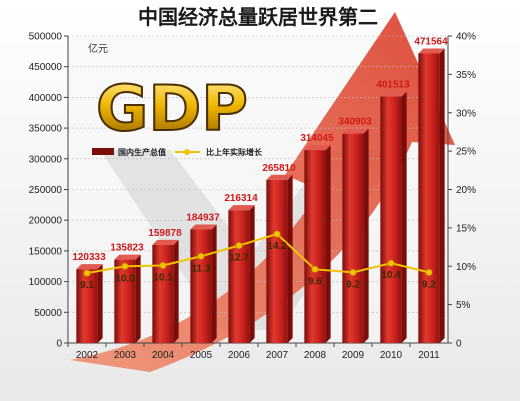 This screenshot has width=520, height=401. What do you see at coordinates (46, 251) in the screenshot?
I see `left-axis-tick-label: 150000` at bounding box center [46, 251].